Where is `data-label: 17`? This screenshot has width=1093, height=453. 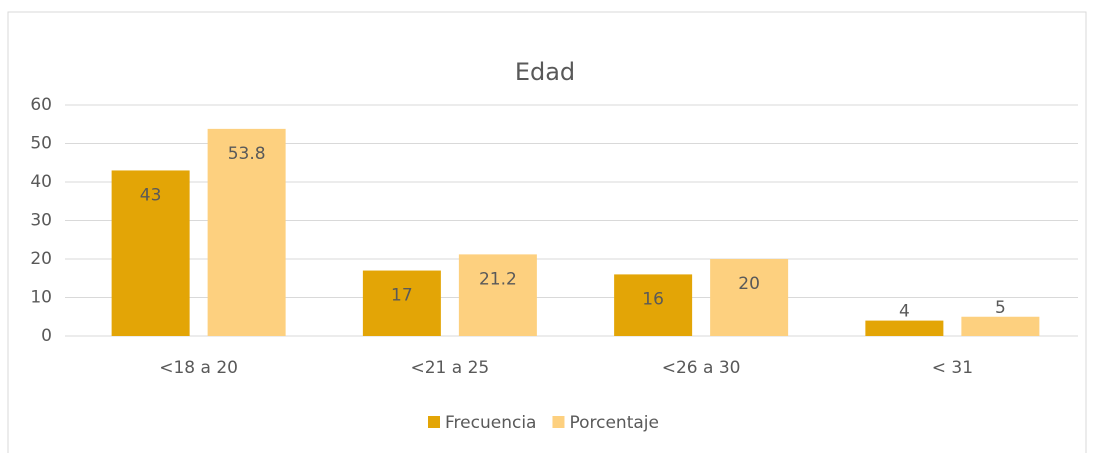
data-label: 17 is located at coordinates (402, 296).